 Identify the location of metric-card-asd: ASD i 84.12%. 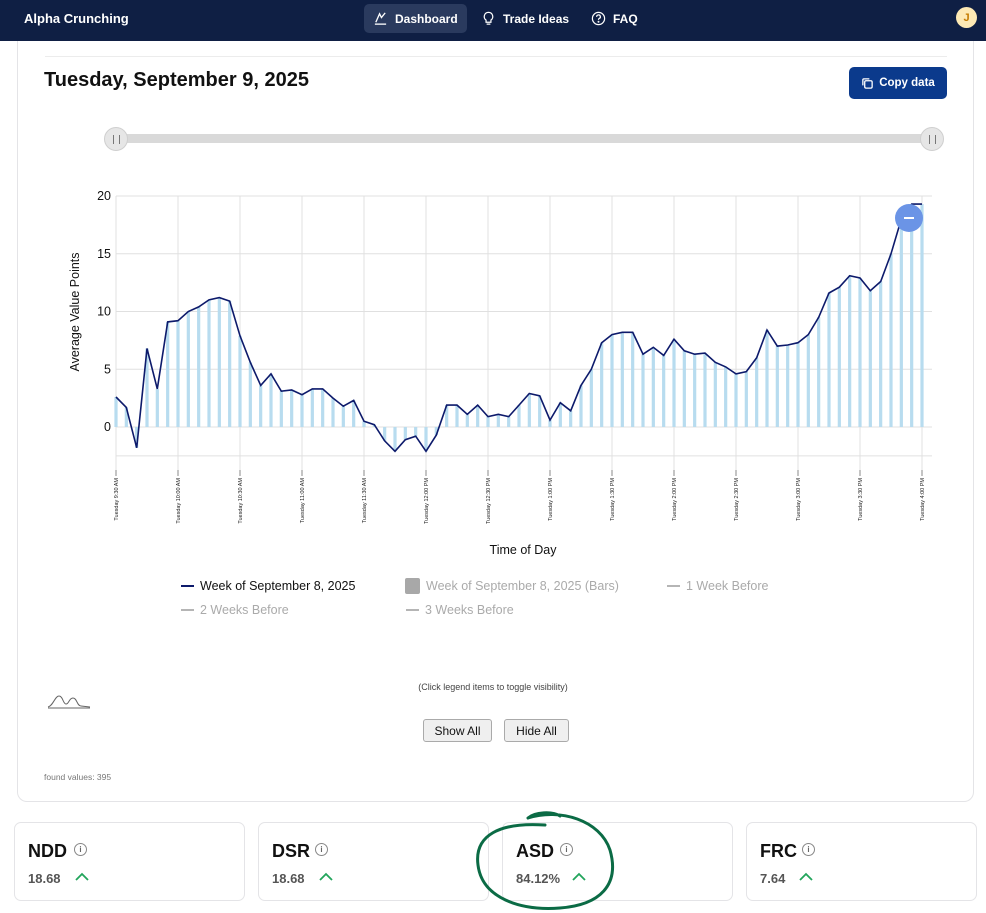
(617, 861).